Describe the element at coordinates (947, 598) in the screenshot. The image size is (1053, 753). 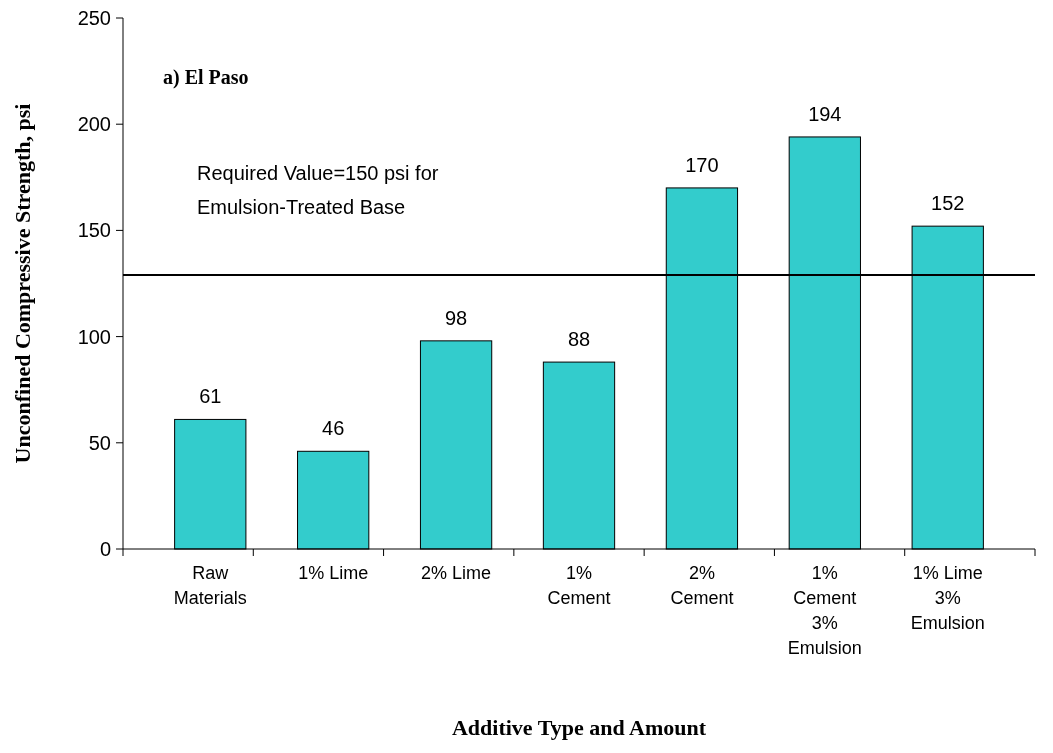
I see `x-tick-label: 1% Lime 3% Emulsion` at that location.